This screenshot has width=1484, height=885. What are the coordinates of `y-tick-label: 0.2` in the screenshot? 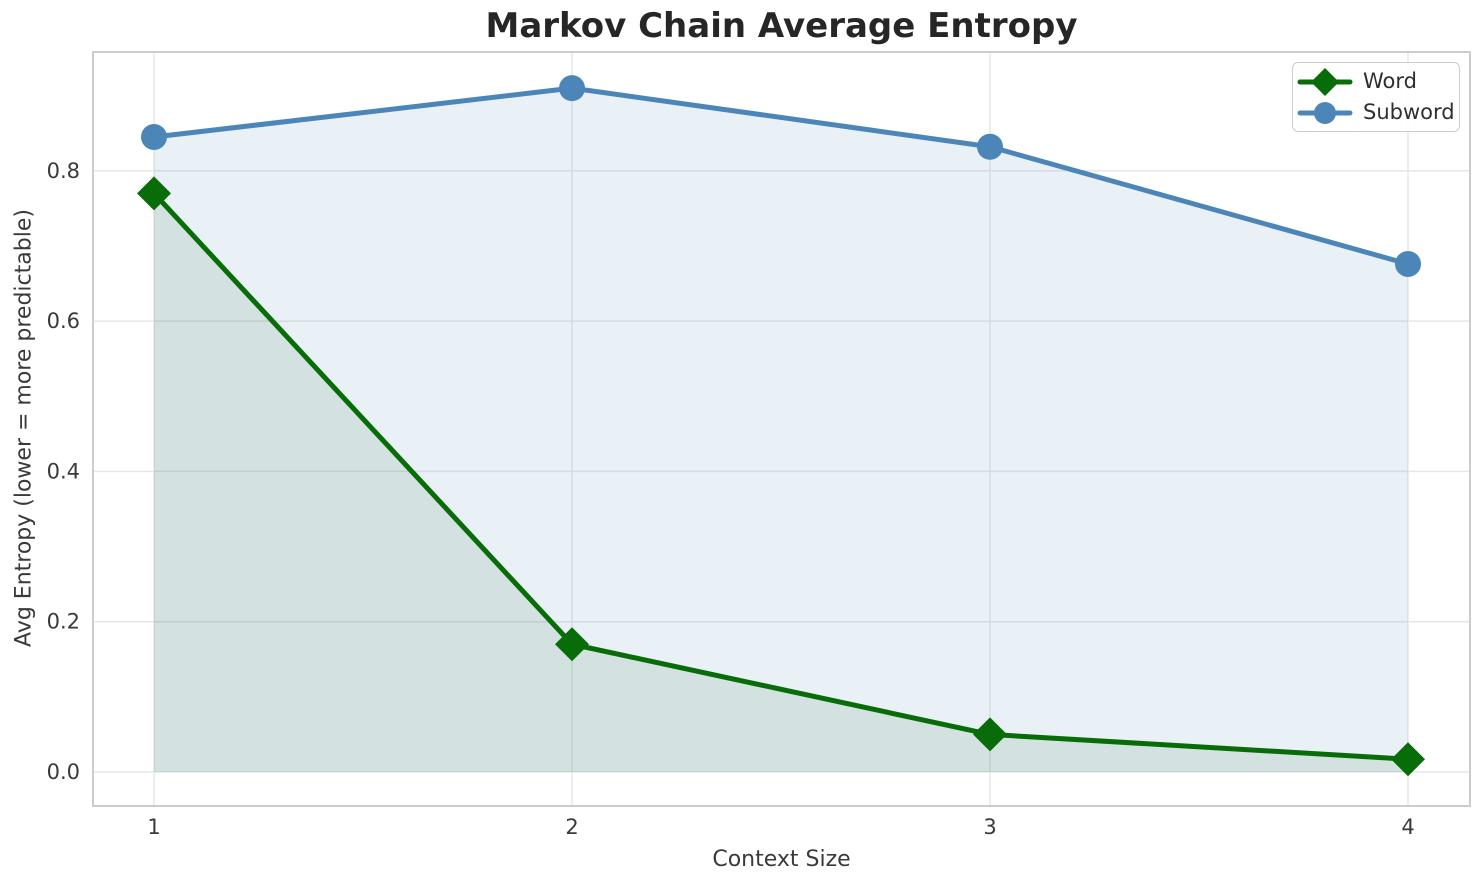 It's located at (63, 622).